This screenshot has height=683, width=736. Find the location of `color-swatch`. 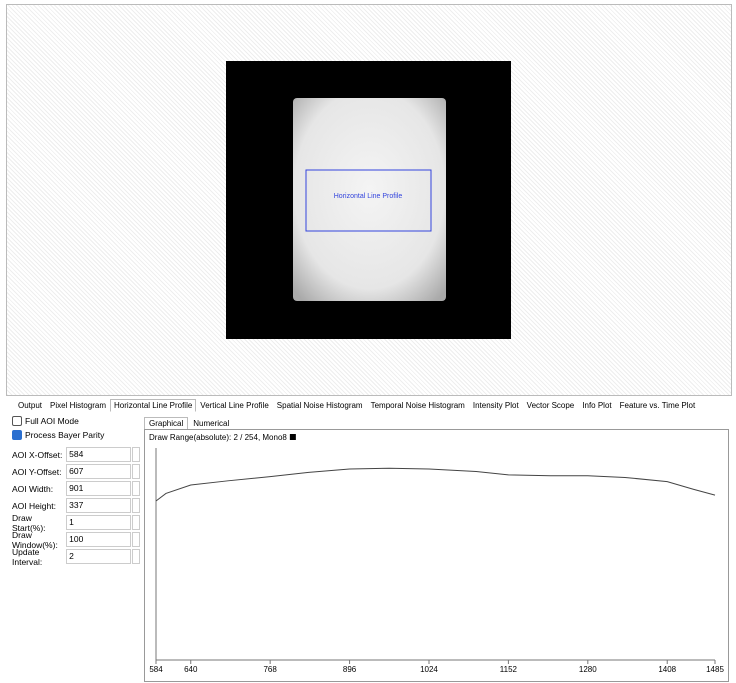

color-swatch is located at coordinates (292, 437).